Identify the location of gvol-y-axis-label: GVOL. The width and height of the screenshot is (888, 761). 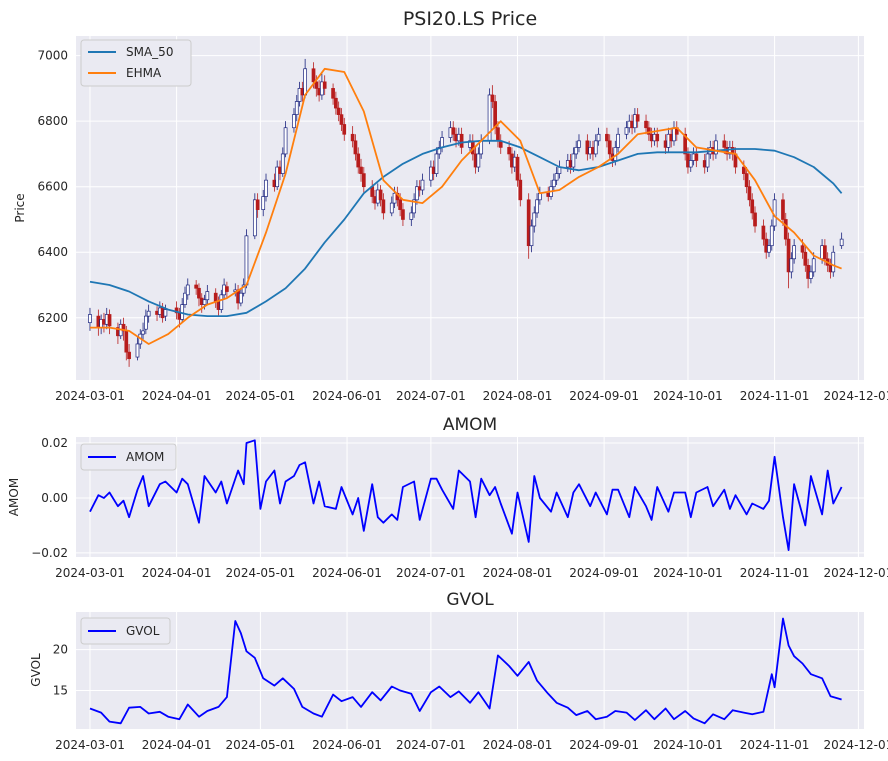
(36, 670).